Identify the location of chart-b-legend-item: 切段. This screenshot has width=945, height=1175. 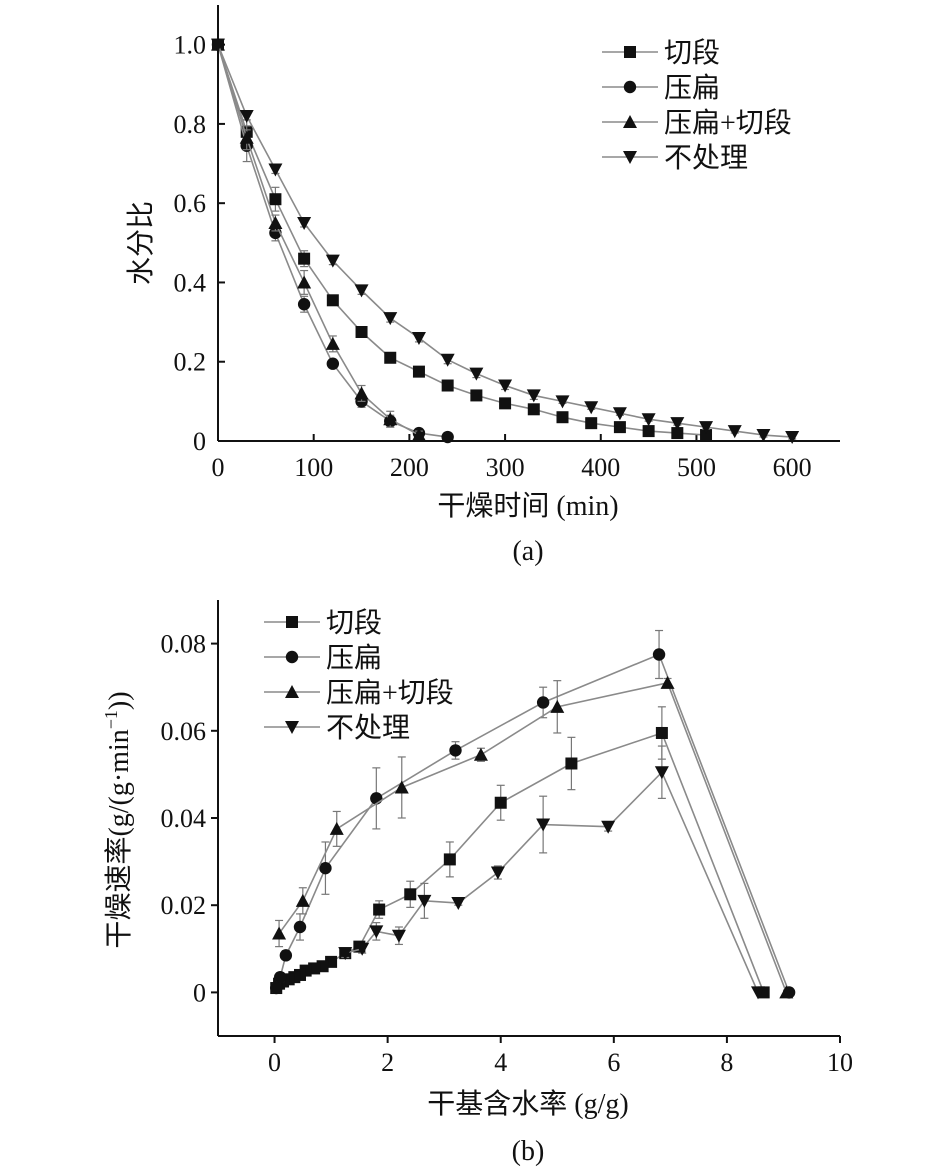
(323, 623).